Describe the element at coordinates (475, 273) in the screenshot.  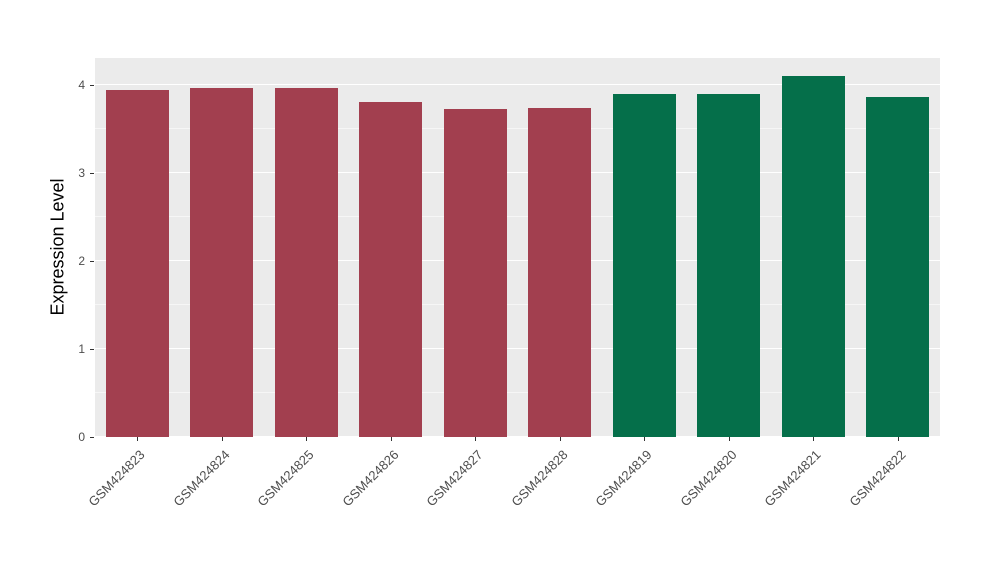
I see `bar-GSM424827` at that location.